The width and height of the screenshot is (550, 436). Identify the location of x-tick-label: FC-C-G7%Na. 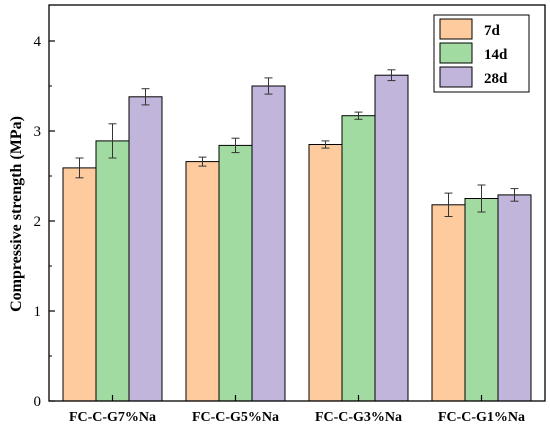
(112, 417).